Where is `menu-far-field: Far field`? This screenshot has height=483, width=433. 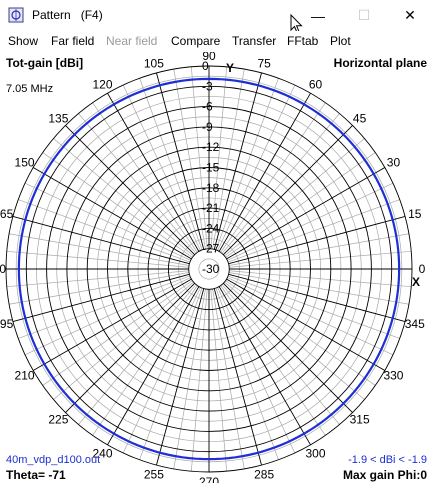
menu-far-field: Far field is located at coordinates (73, 41).